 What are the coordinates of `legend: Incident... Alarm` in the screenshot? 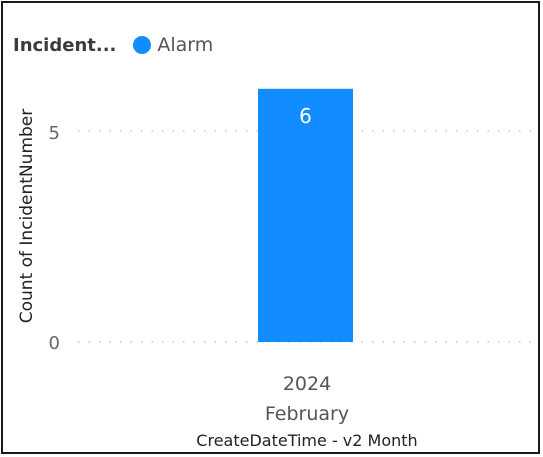 It's located at (113, 45).